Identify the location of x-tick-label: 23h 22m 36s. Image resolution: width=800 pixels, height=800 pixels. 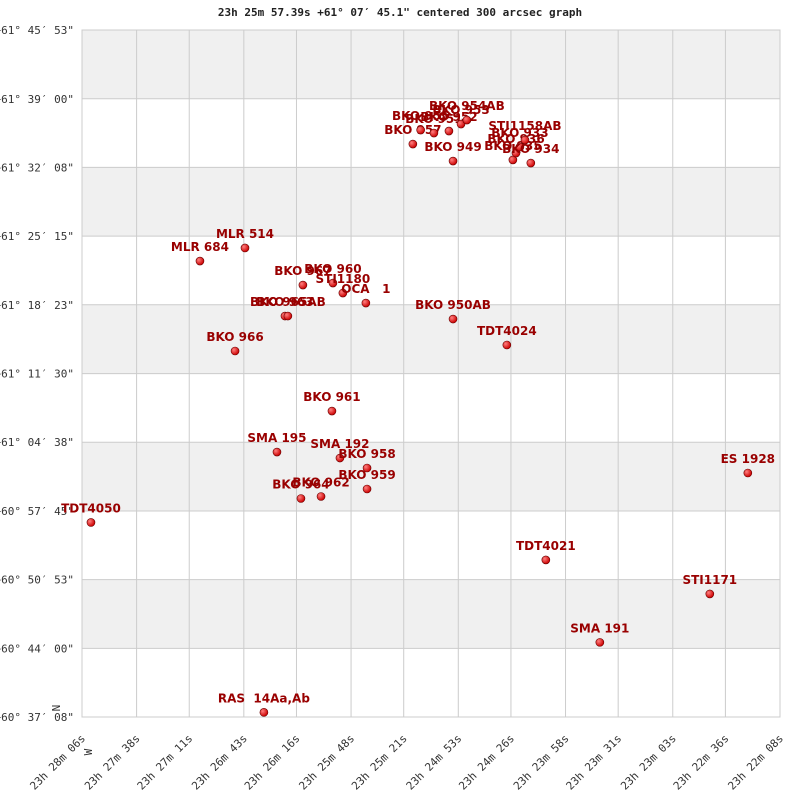
(701, 762).